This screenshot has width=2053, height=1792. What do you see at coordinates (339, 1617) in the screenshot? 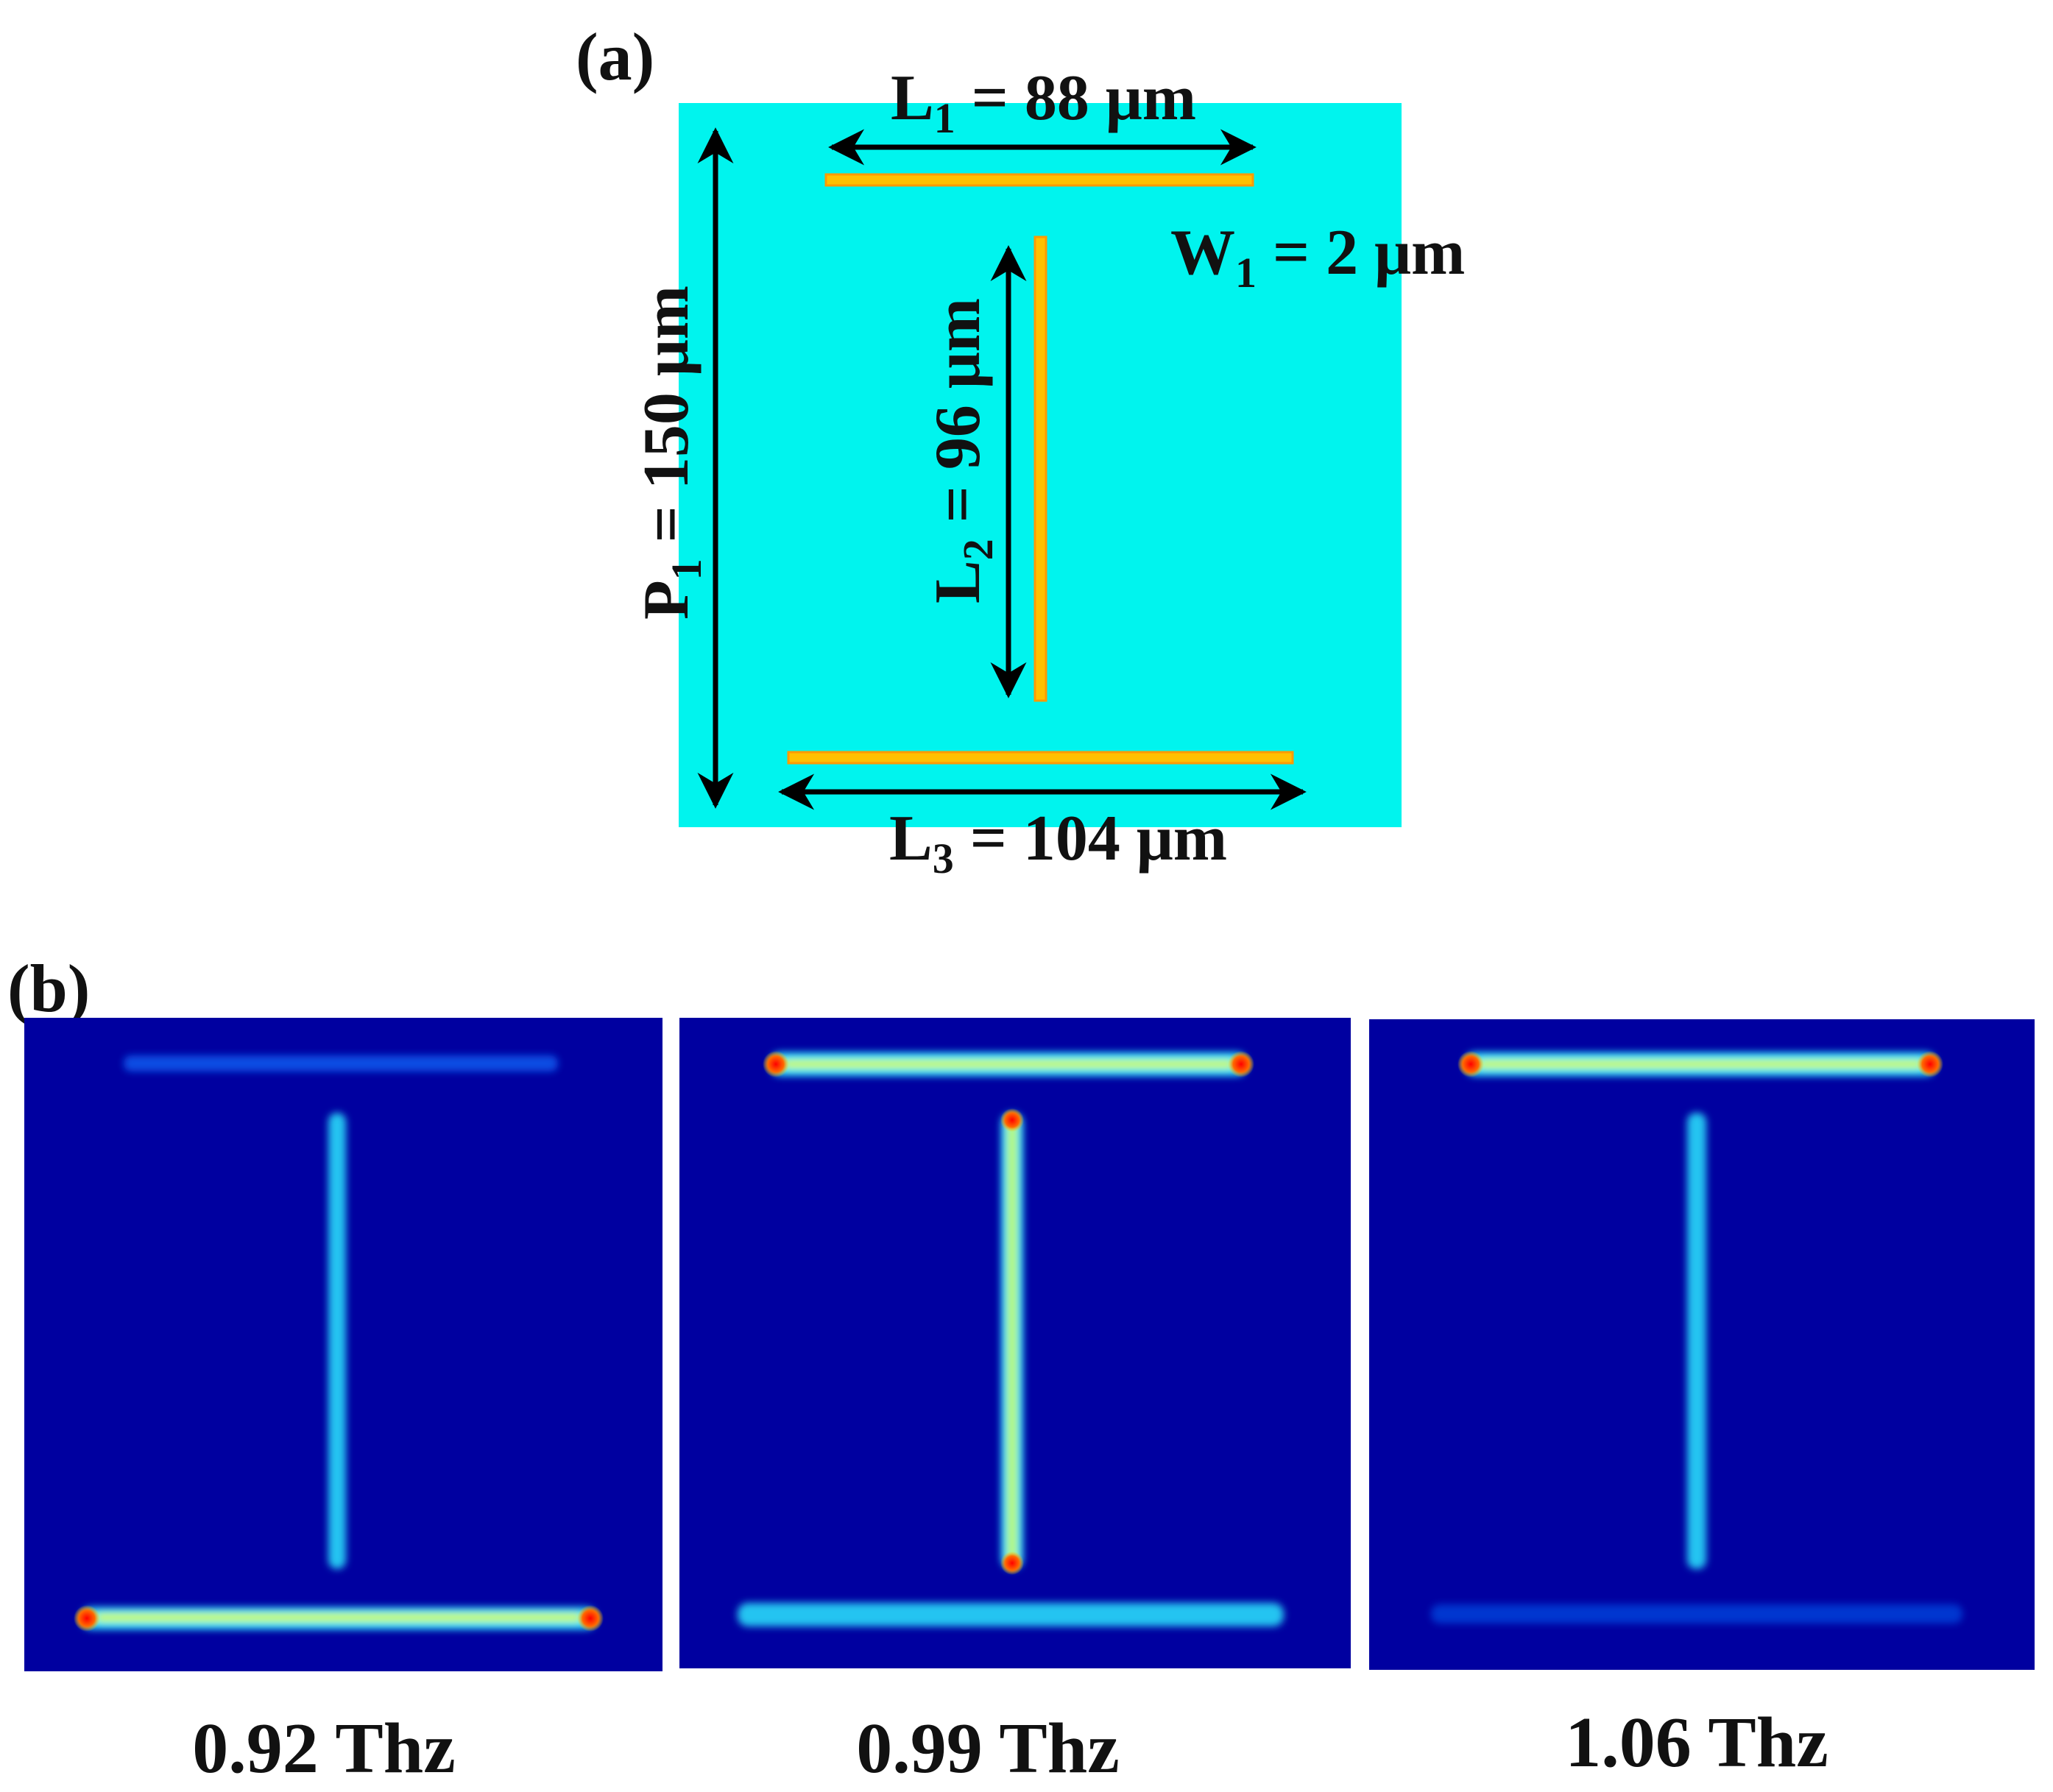
I see `field-bottom-bar-core` at bounding box center [339, 1617].